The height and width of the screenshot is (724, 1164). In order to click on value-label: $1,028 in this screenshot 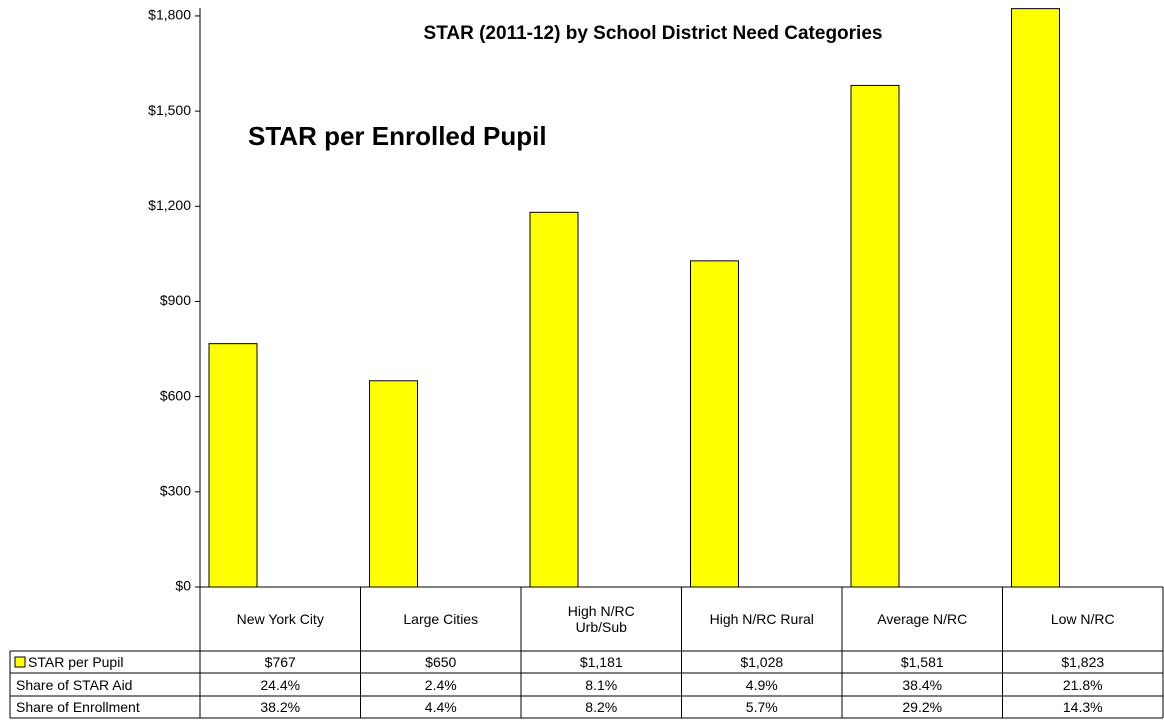, I will do `click(762, 662)`.